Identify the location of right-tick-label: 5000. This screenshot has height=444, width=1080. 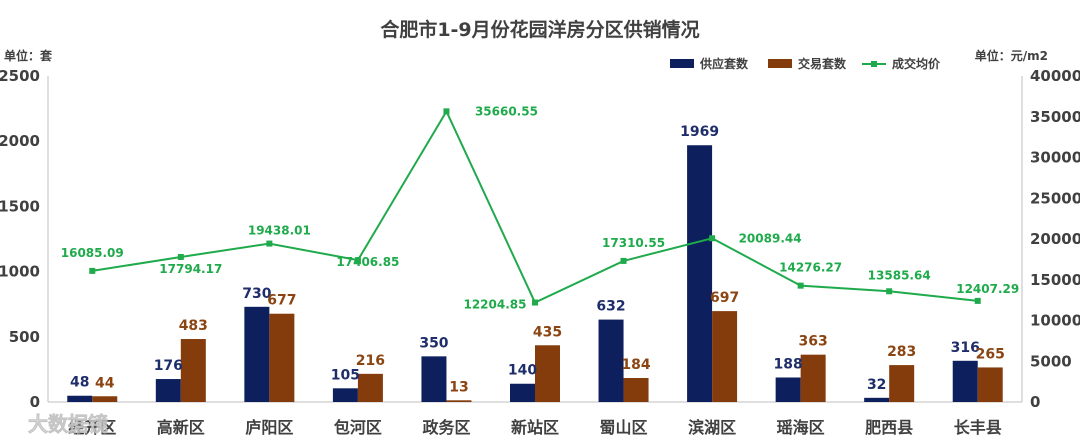
(1051, 361).